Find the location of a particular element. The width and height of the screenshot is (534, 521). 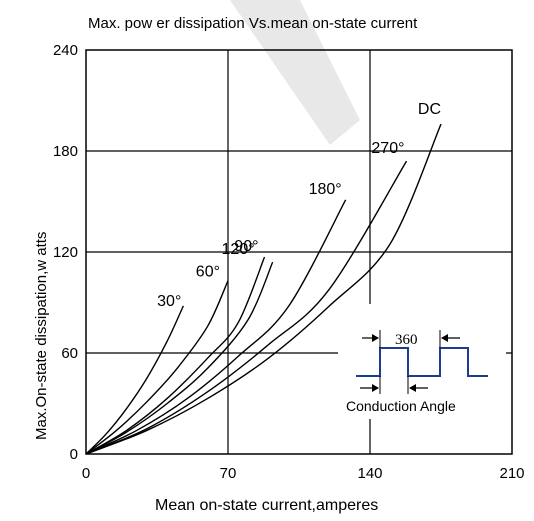

series-label: 270° is located at coordinates (387, 148).